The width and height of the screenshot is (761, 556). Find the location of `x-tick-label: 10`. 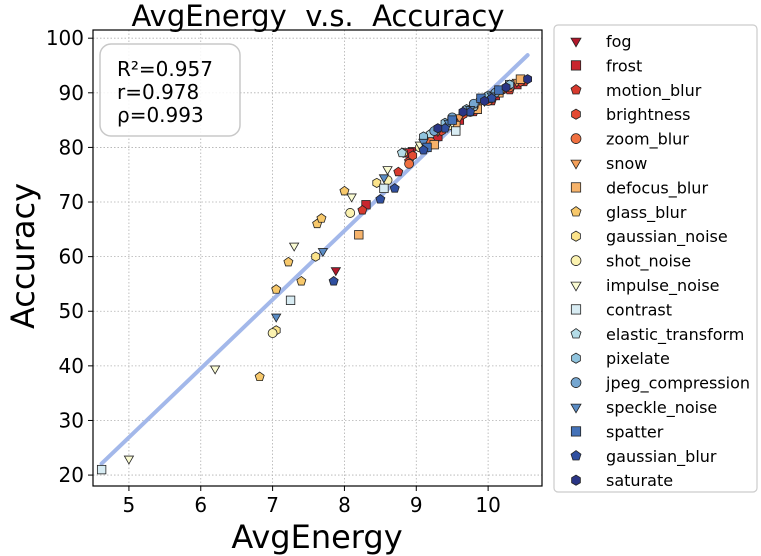

x-tick-label: 10 is located at coordinates (487, 505).